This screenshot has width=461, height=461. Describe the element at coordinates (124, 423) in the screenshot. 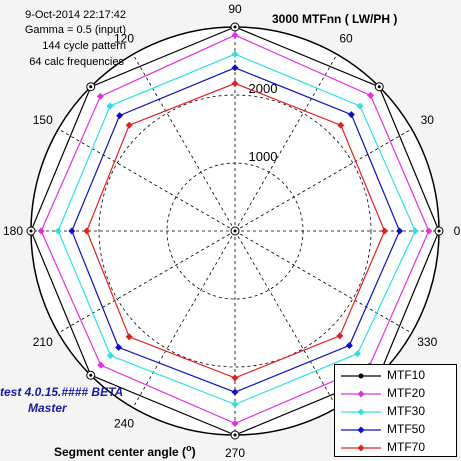

I see `angle-tick-label-240: 240` at that location.